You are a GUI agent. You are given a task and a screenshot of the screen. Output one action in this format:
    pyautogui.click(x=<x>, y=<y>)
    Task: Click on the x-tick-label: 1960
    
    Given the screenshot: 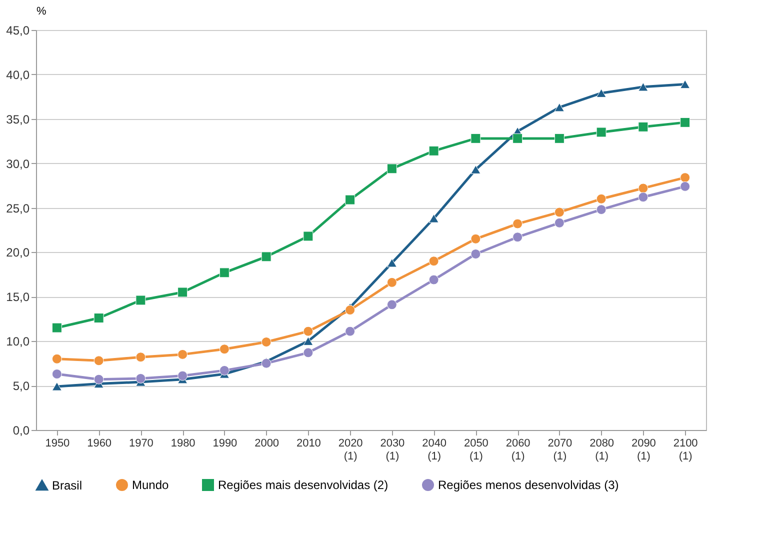 What is the action you would take?
    pyautogui.click(x=99, y=444)
    